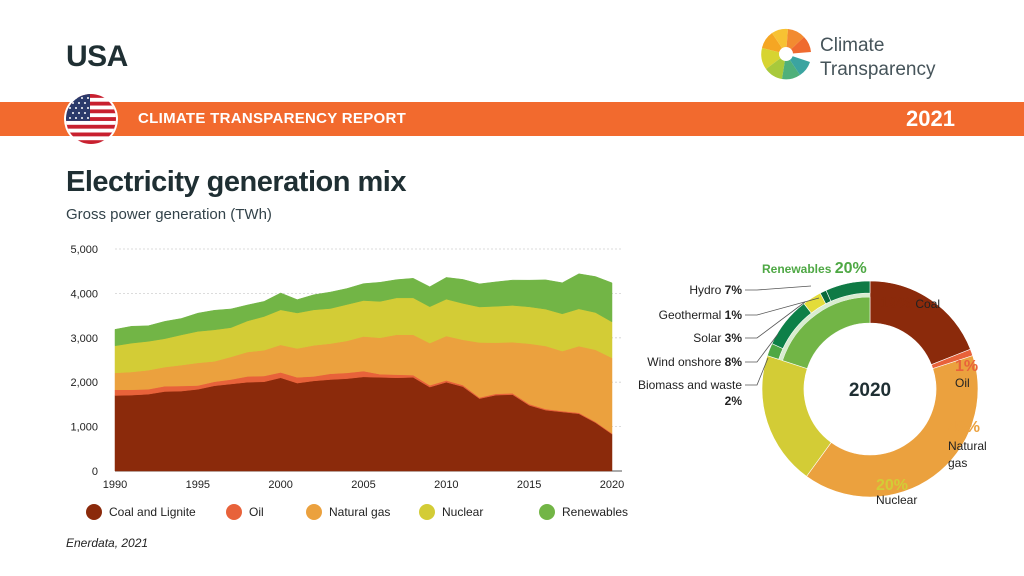 This screenshot has width=1024, height=576. What do you see at coordinates (280, 485) in the screenshot?
I see `x-tick-label: 2000` at bounding box center [280, 485].